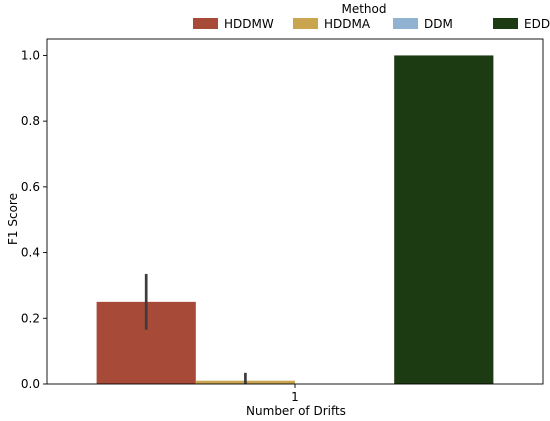 The height and width of the screenshot is (421, 550). Describe the element at coordinates (444, 220) in the screenshot. I see `bar-eddm` at that location.